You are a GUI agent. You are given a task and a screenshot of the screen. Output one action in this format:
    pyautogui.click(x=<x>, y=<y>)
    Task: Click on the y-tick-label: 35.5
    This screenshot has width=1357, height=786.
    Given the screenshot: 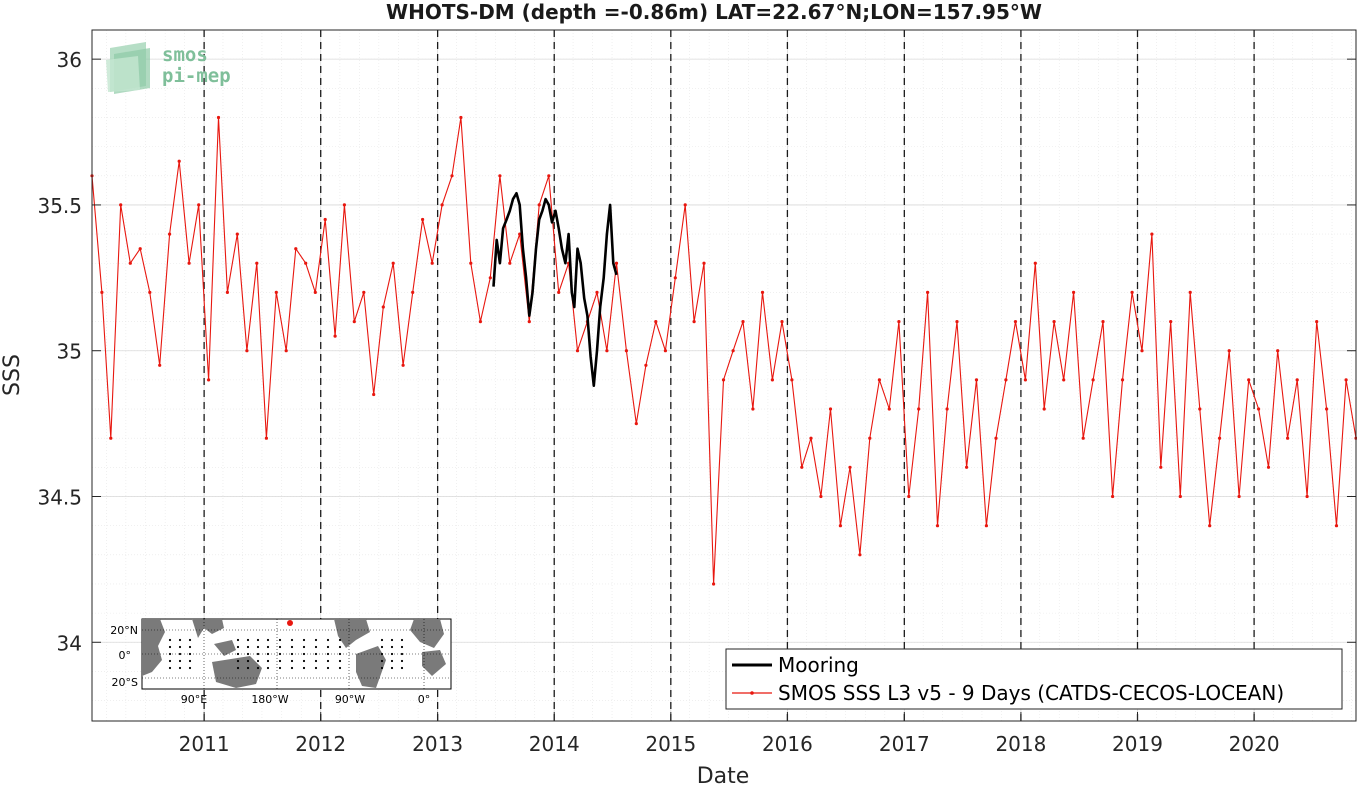 What is the action you would take?
    pyautogui.click(x=59, y=206)
    